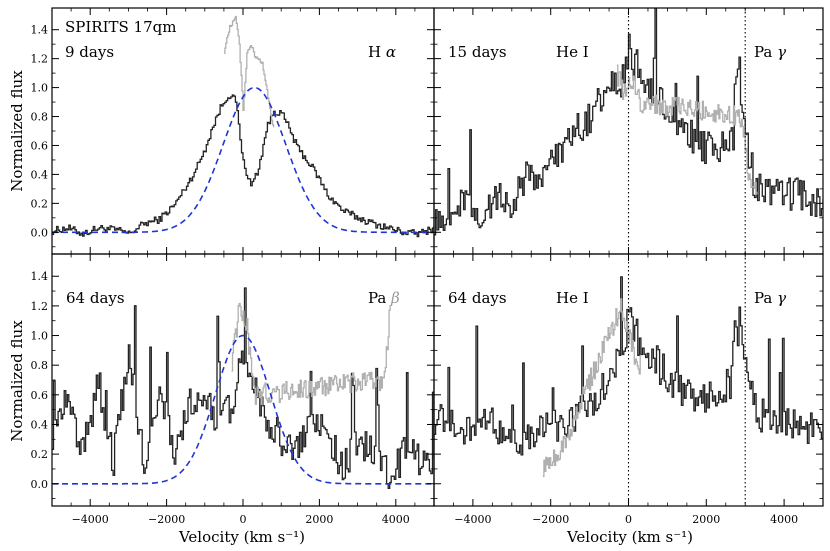 This screenshot has height=551, width=830. Describe the element at coordinates (120, 27) in the screenshot. I see `object-title: SPIRITS 17qm` at that location.